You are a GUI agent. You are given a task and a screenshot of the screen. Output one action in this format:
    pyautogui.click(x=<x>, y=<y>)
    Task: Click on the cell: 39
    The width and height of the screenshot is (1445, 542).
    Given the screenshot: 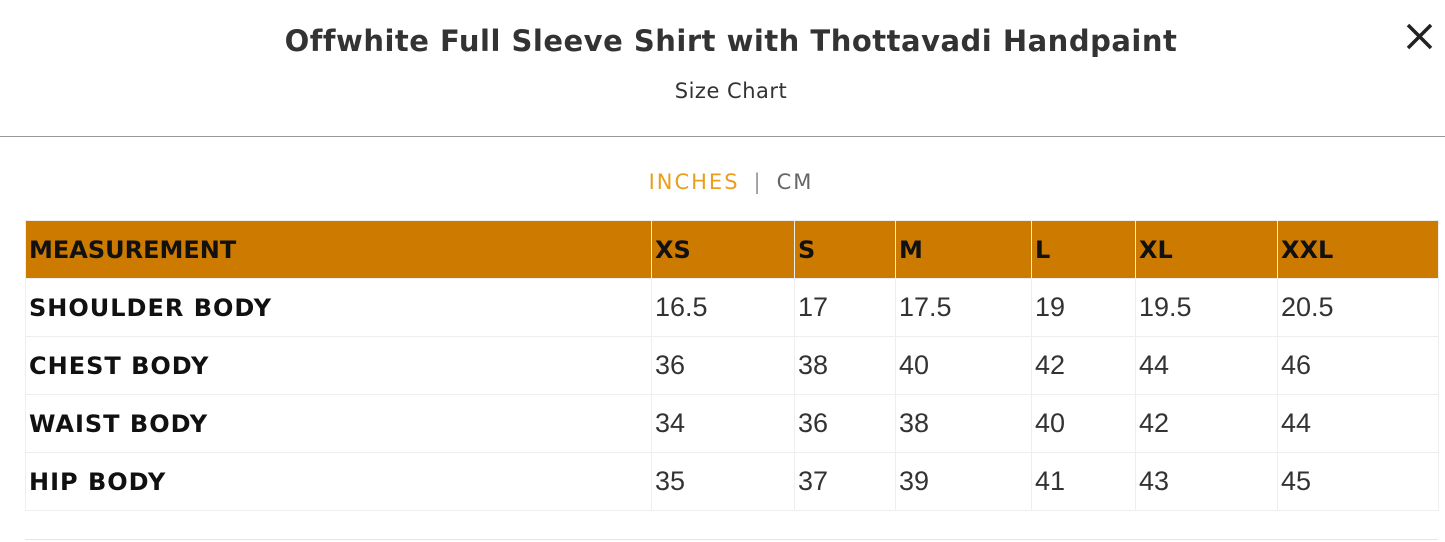 What is the action you would take?
    pyautogui.click(x=963, y=481)
    